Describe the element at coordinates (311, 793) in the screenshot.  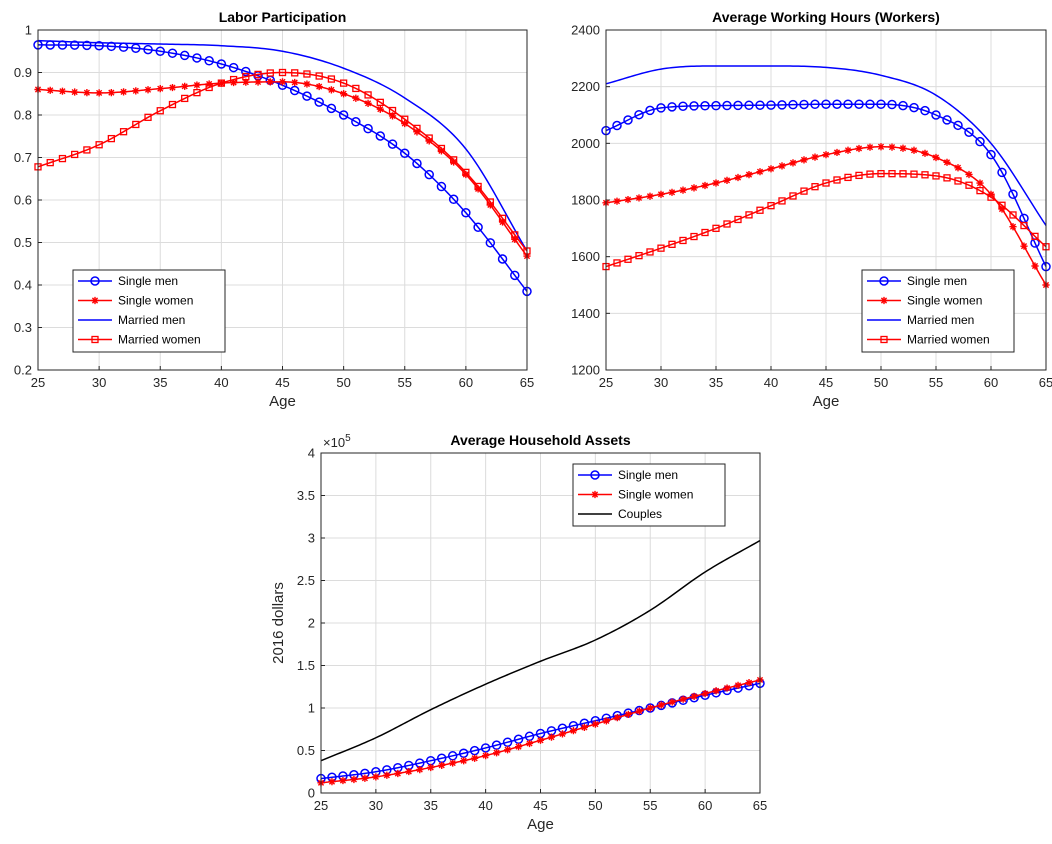
I see `y-tick-label: 0` at that location.